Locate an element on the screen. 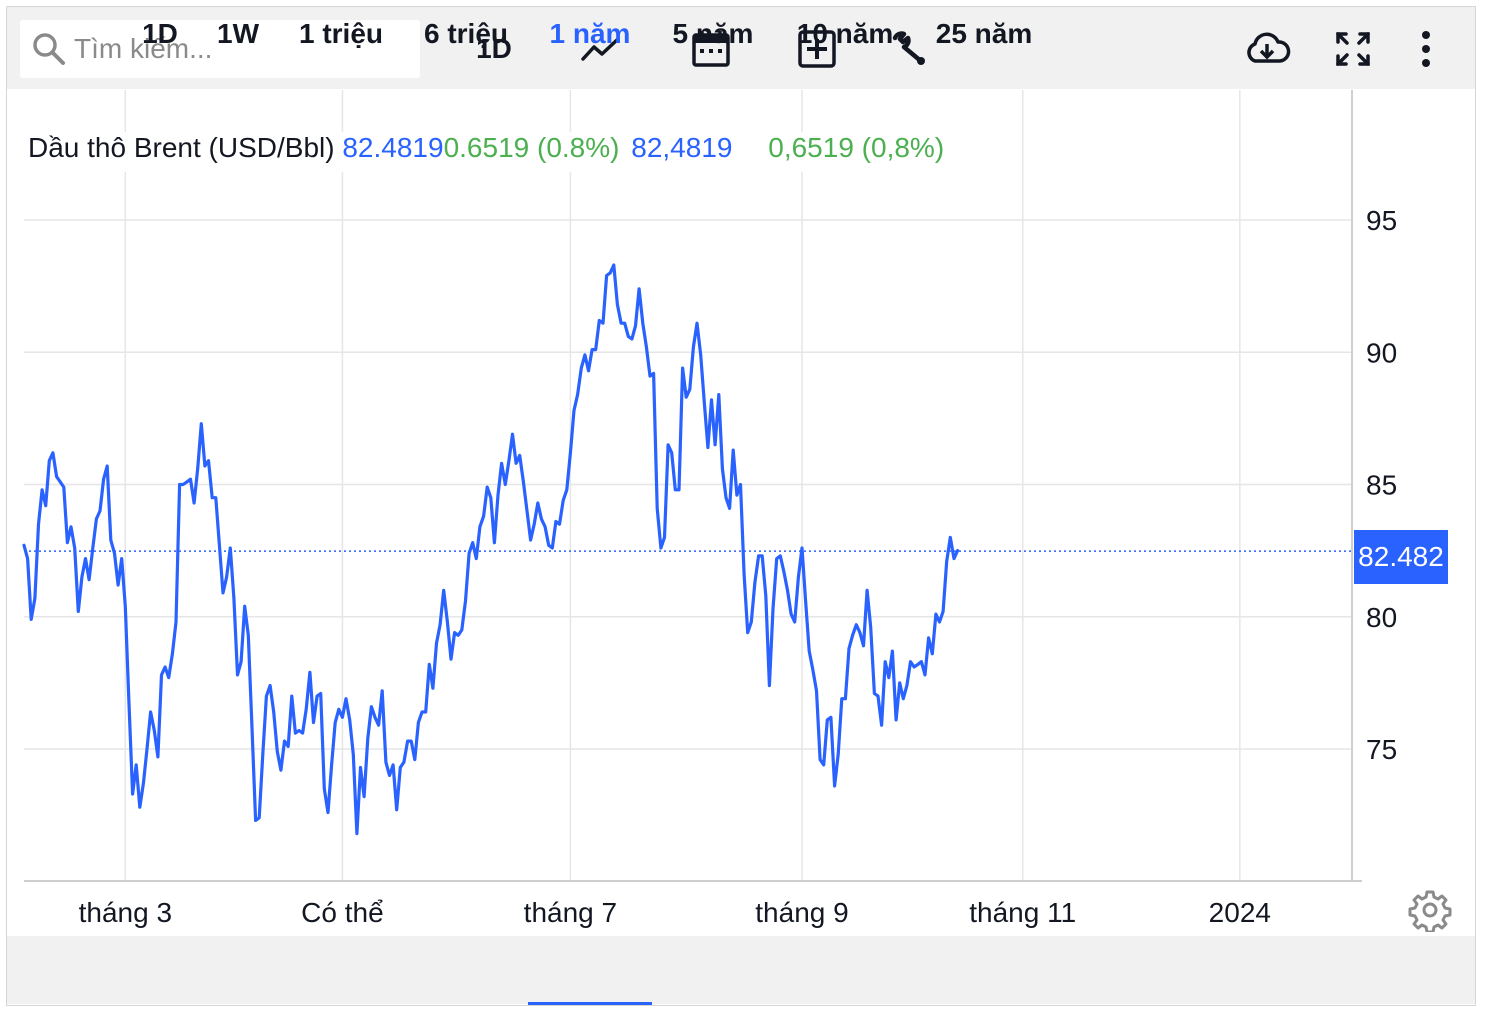  range-10y: 10 năm is located at coordinates (845, 33).